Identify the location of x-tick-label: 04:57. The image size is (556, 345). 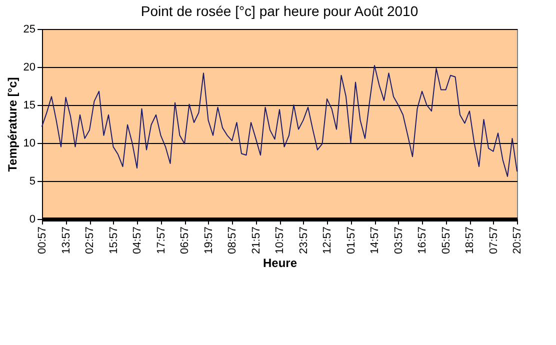
(138, 240).